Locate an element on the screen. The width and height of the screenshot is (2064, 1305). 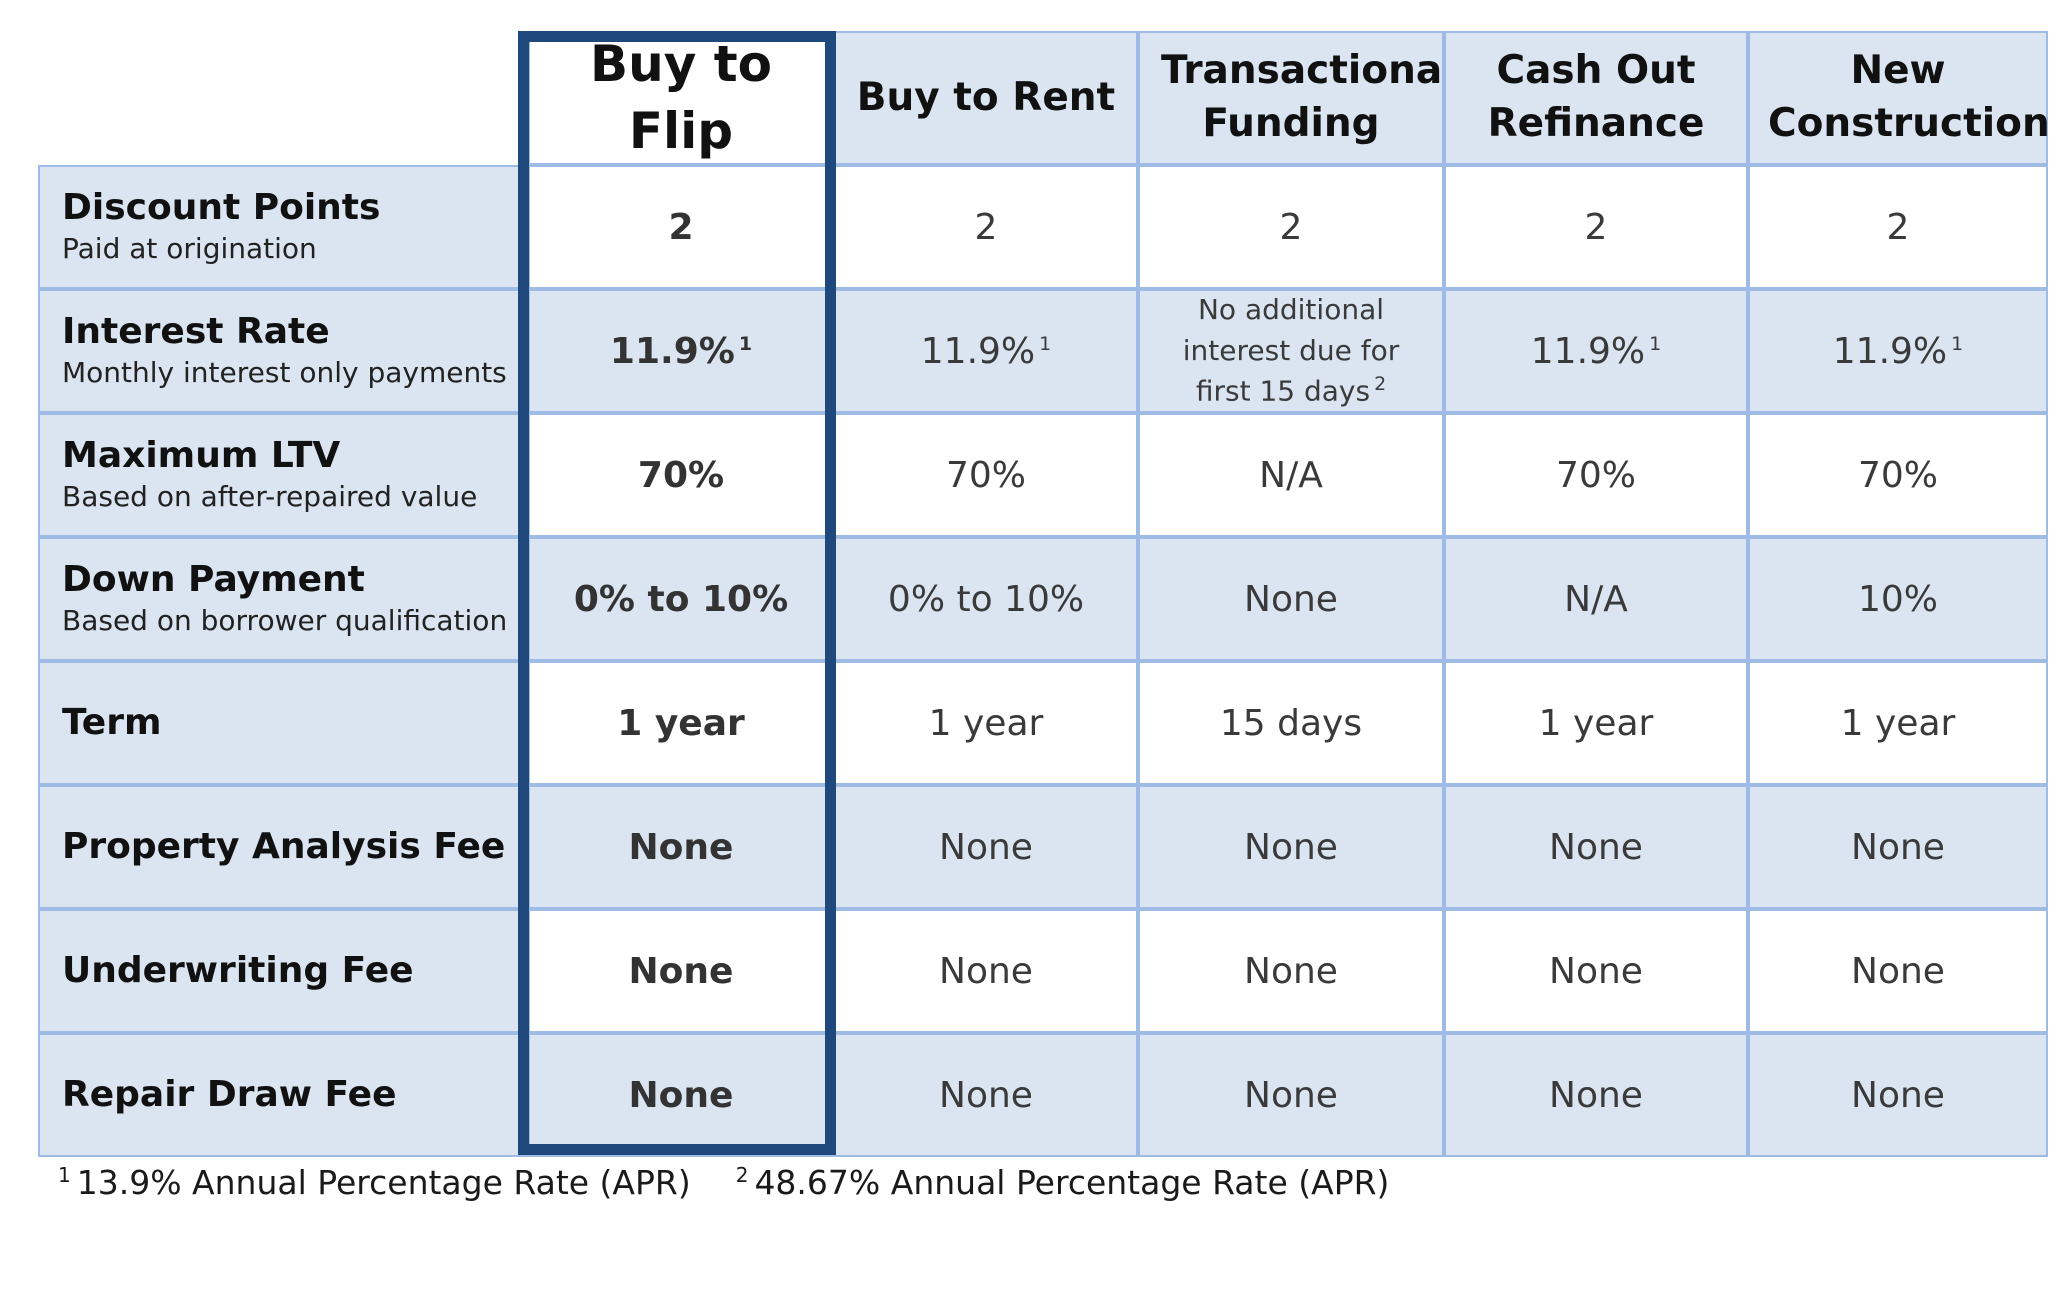
row-label-discount-points: Discount Points Paid at origination is located at coordinates (283, 227).